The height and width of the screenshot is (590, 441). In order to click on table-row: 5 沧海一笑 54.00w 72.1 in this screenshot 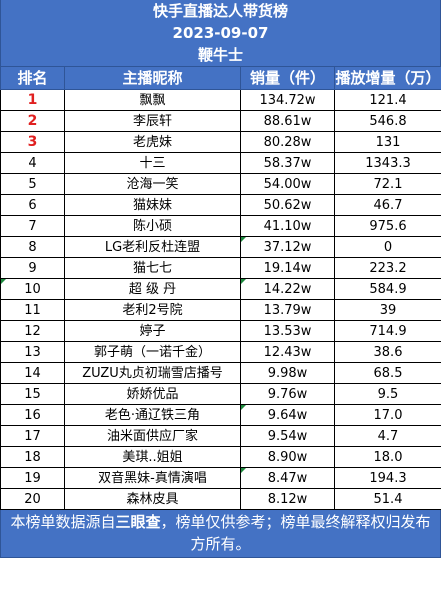, I will do `click(220, 184)`.